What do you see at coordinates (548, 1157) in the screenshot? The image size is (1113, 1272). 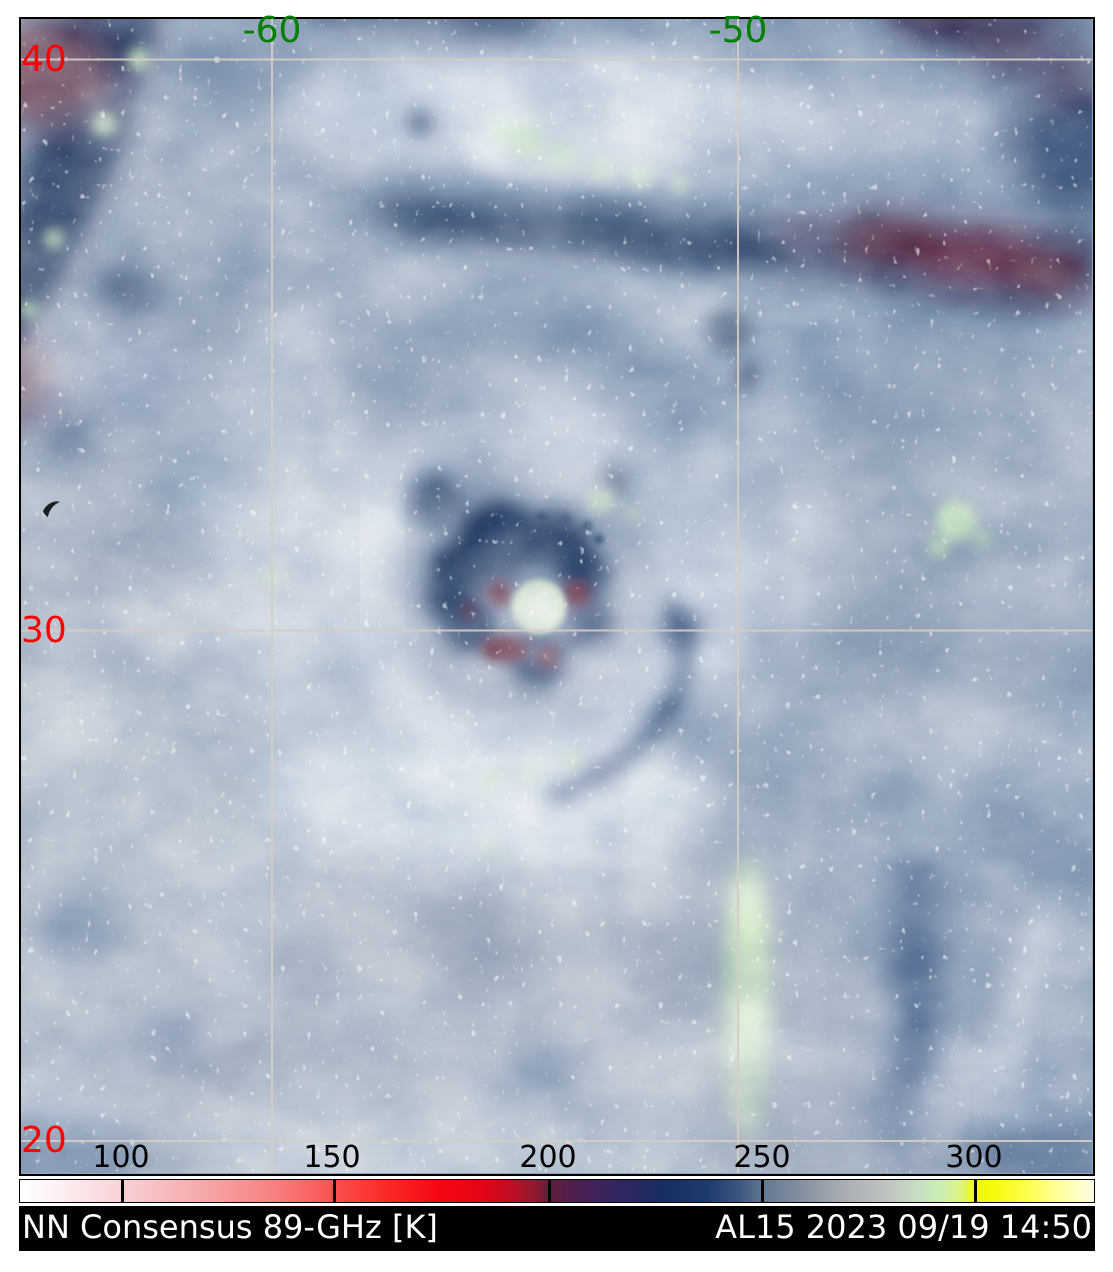 I see `colorbar-label-200: 200` at bounding box center [548, 1157].